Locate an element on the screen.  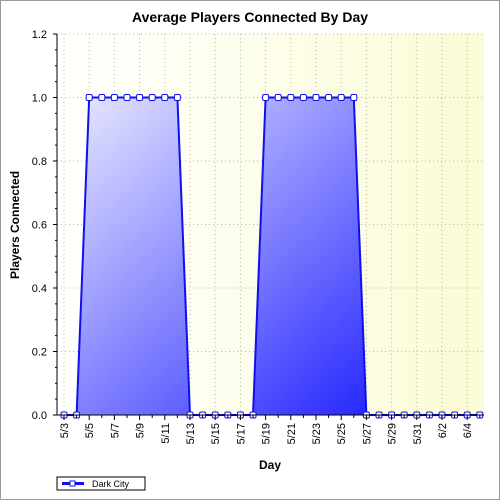
y-tick-label: 0.6 is located at coordinates (39, 226).